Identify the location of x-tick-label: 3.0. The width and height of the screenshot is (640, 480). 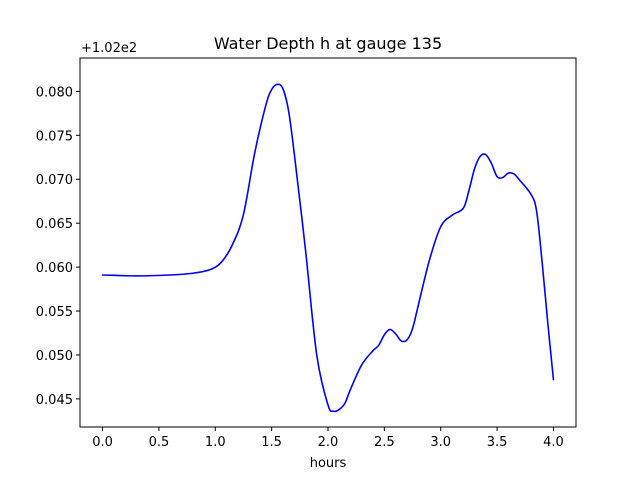
(440, 442).